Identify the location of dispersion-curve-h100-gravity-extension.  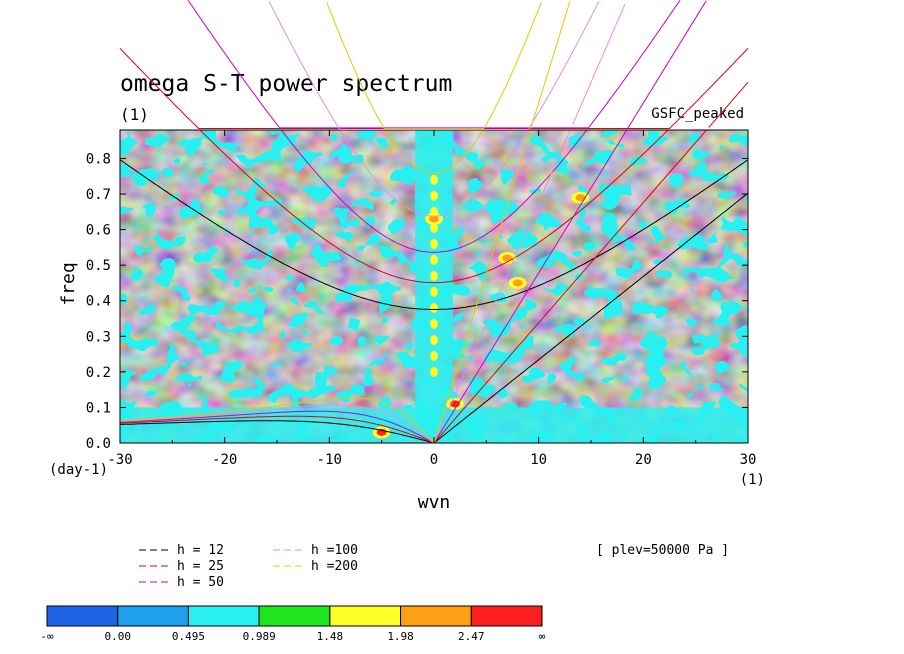
(434, 65).